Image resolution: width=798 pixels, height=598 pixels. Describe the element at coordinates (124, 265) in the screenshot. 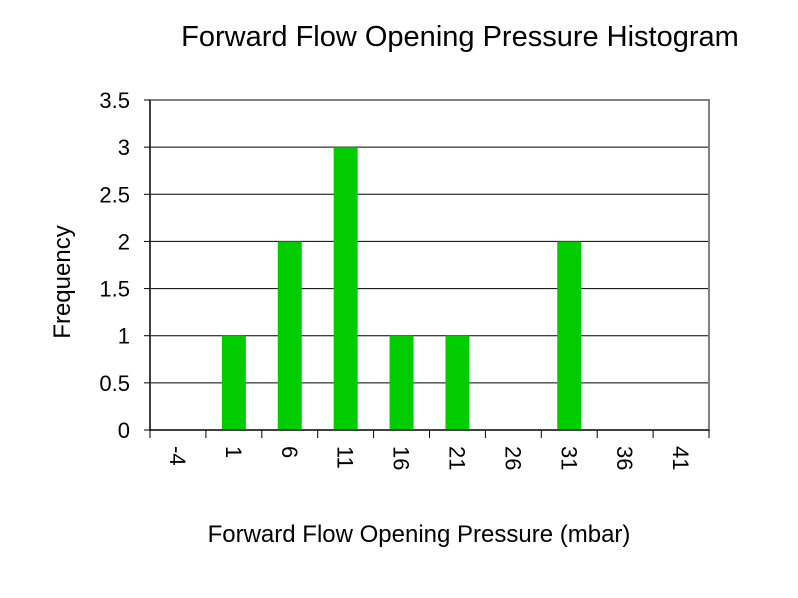

I see `y-axis-ticks: 0 0.5 1 1.5 2 2.5 3 3.5` at that location.